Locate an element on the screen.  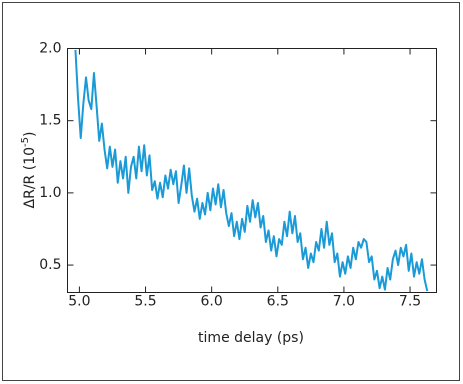
y-tick-label: 1.5 is located at coordinates (50, 121).